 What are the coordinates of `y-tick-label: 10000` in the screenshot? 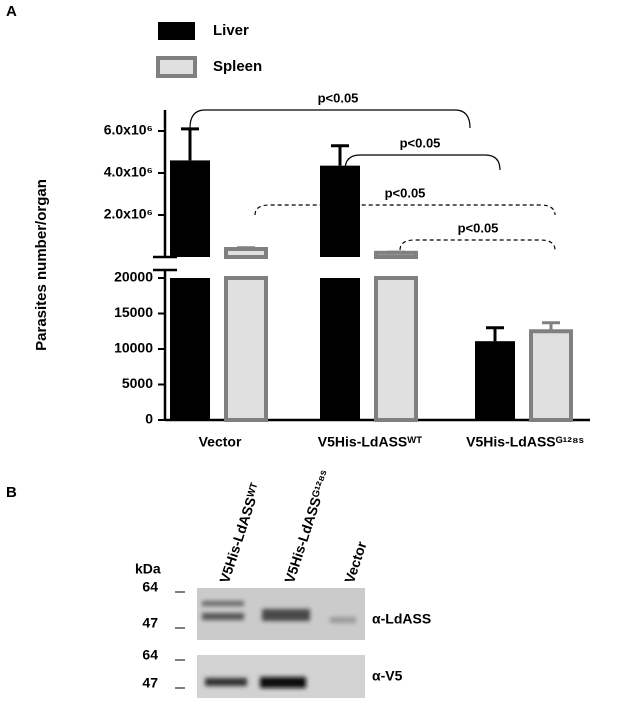 It's located at (133, 348).